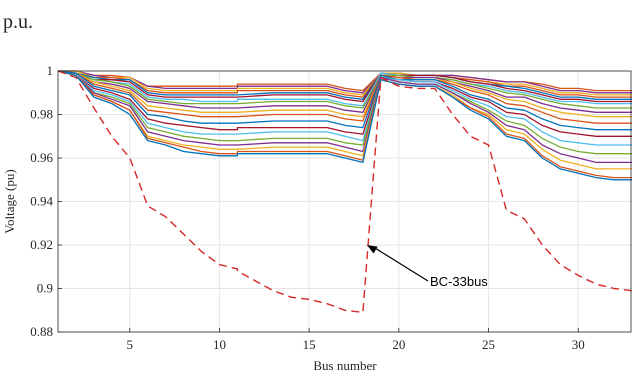 This screenshot has width=632, height=374. What do you see at coordinates (41, 157) in the screenshot?
I see `y-tick-label: 0.96` at bounding box center [41, 157].